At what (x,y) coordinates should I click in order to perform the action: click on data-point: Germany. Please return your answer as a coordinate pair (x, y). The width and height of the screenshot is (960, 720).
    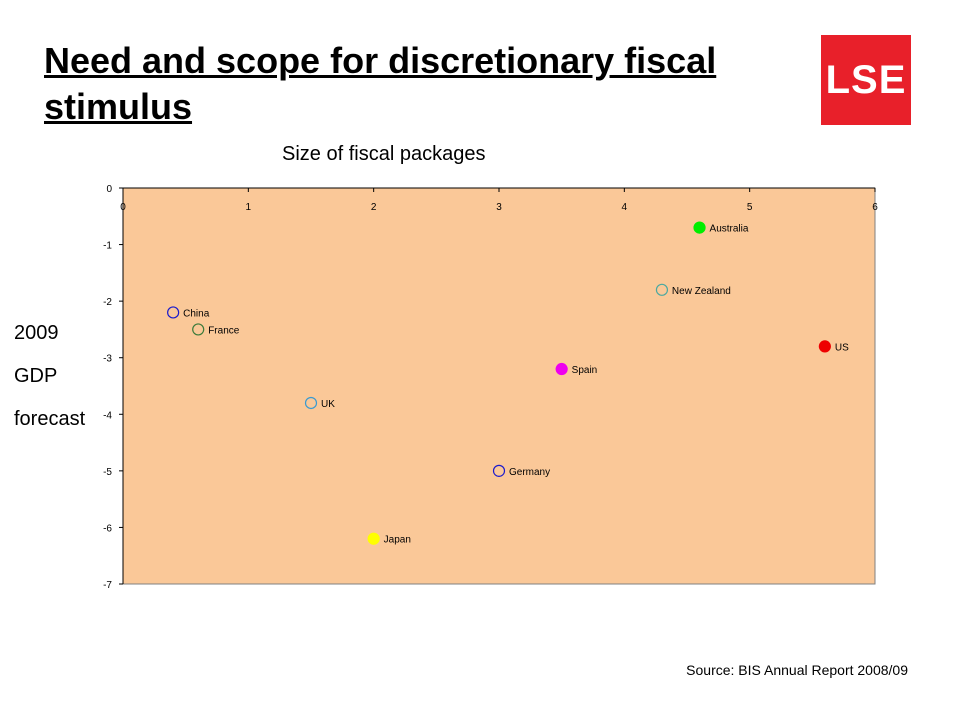
    Looking at the image, I should click on (521, 471).